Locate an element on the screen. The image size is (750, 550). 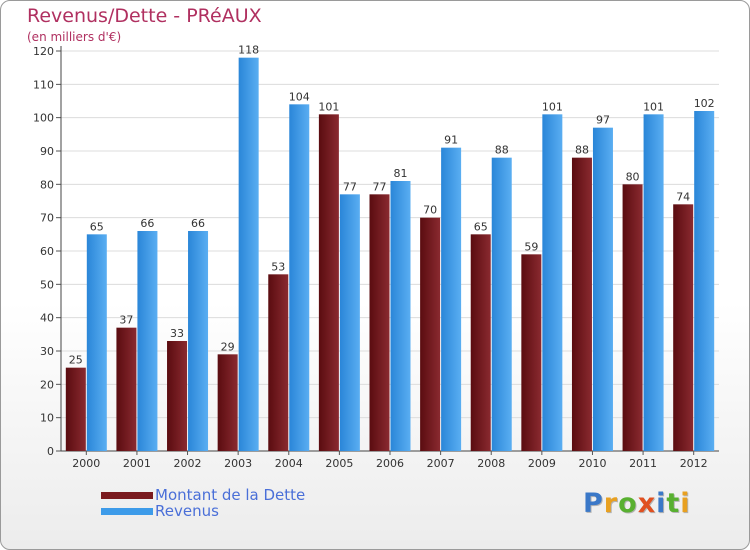
data-label-debt: 29 is located at coordinates (228, 346).